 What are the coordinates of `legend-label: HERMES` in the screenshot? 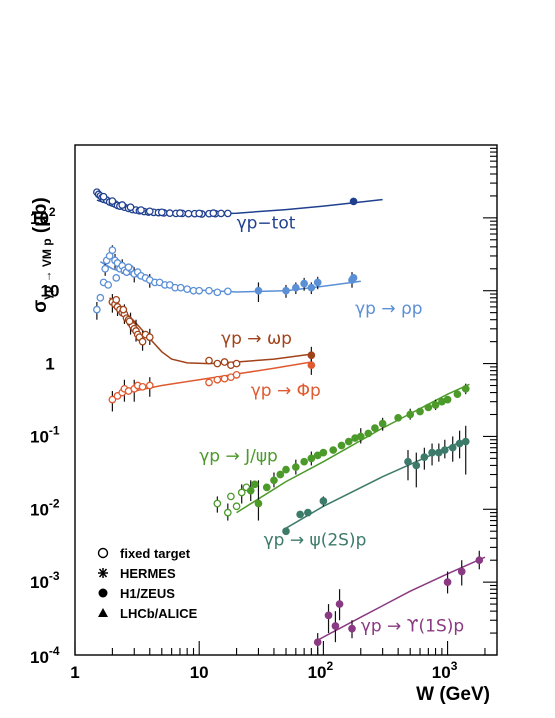 It's located at (148, 573).